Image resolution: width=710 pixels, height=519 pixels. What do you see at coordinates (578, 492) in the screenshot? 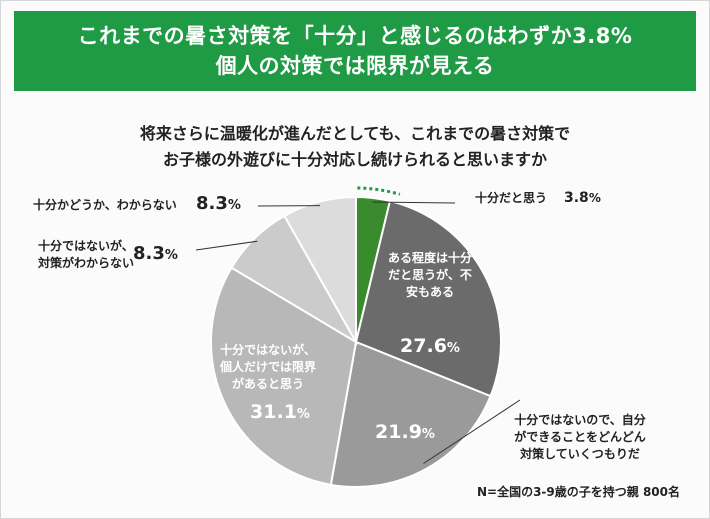
I see `sample-note: N=全国の3-9歳の子を持つ親 800名` at bounding box center [578, 492].